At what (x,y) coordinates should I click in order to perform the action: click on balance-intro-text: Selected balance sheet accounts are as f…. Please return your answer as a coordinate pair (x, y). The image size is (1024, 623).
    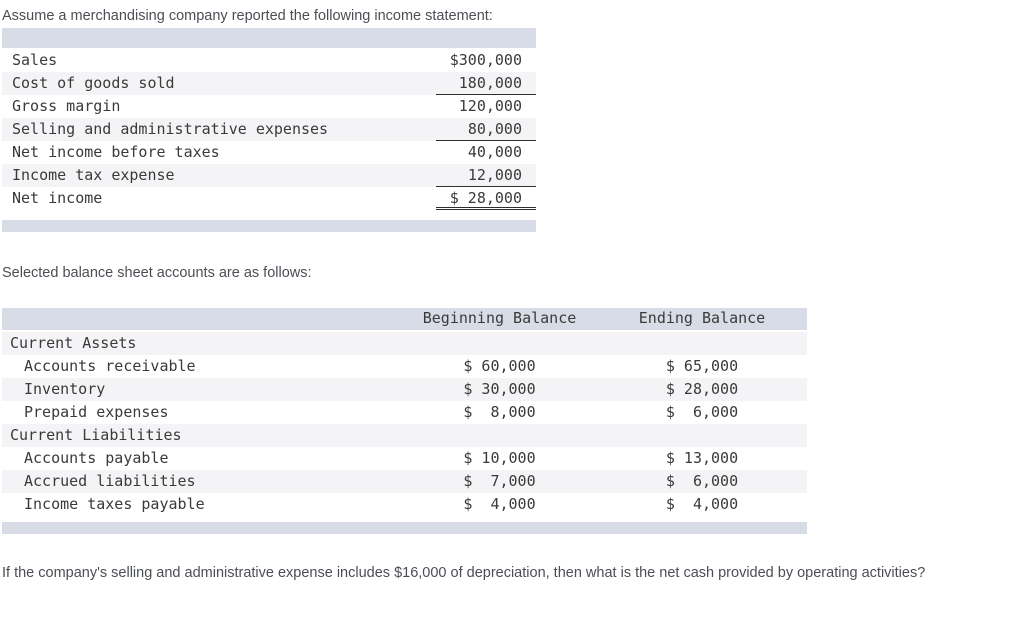
    Looking at the image, I should click on (157, 273).